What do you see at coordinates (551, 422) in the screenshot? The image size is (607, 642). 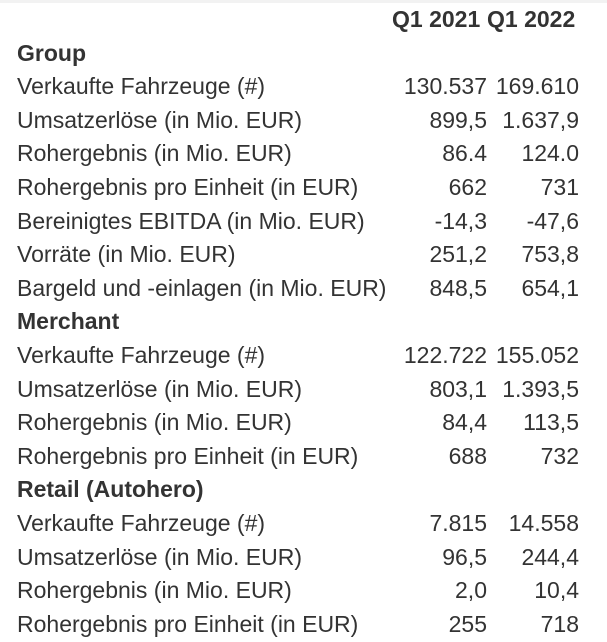 I see `value-q1-2022: 113,5` at bounding box center [551, 422].